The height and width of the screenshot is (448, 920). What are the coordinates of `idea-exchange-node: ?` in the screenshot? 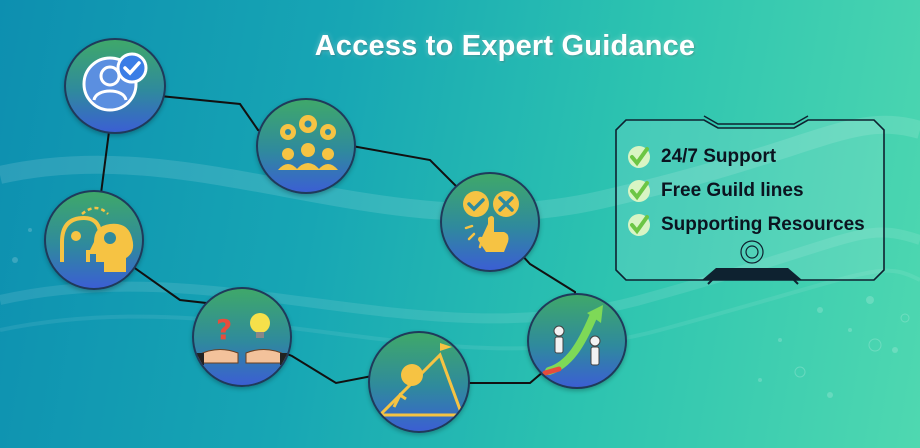 It's located at (242, 337).